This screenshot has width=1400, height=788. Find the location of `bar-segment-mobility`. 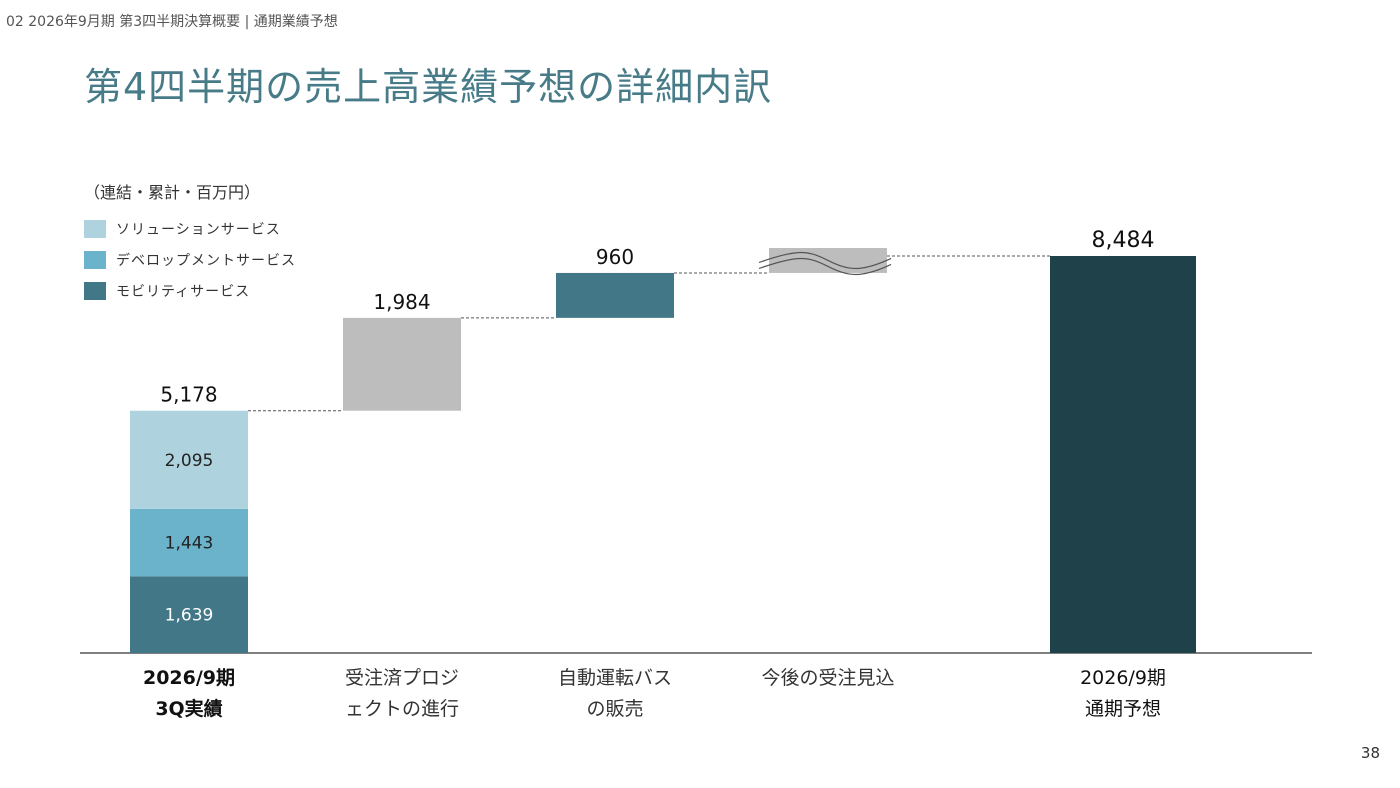

bar-segment-mobility is located at coordinates (189, 614).